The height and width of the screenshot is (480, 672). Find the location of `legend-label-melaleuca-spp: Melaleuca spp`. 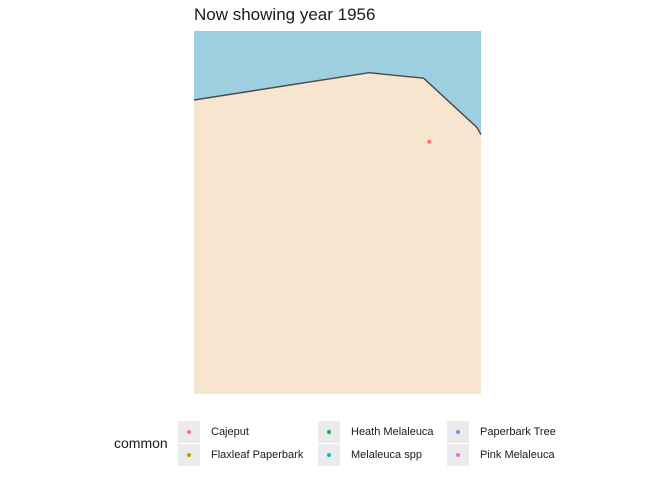

legend-label-melaleuca-spp: Melaleuca spp is located at coordinates (386, 455).